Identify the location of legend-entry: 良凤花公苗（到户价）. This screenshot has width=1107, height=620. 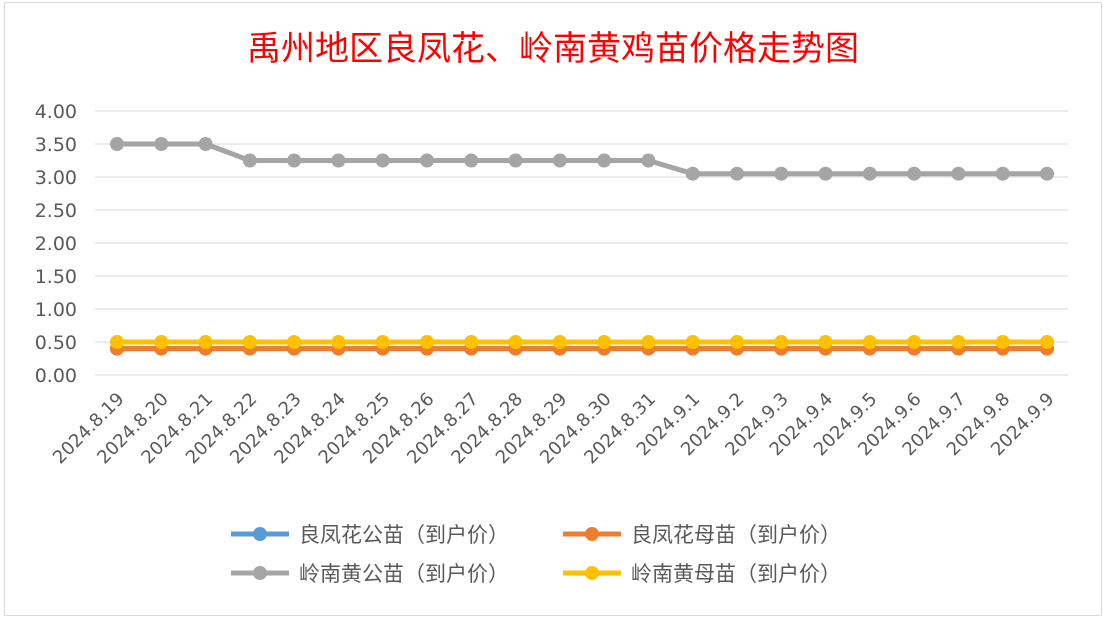
(370, 535).